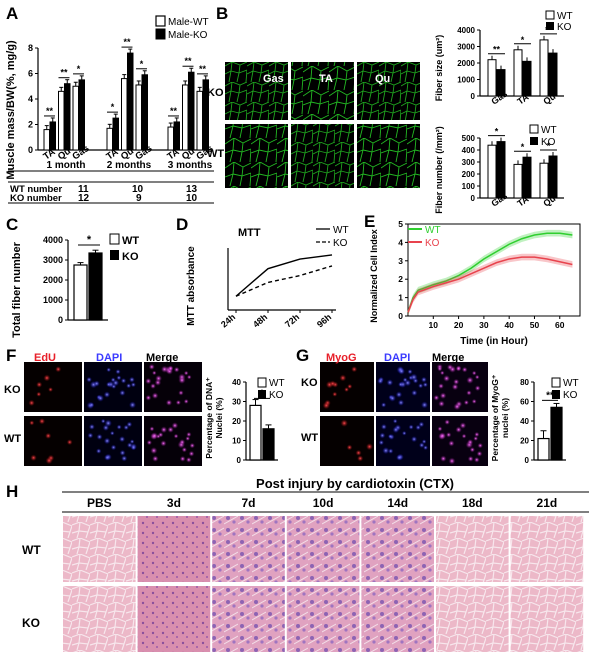  What do you see at coordinates (323, 549) in the screenshot?
I see `histology-wt-10d` at bounding box center [323, 549].